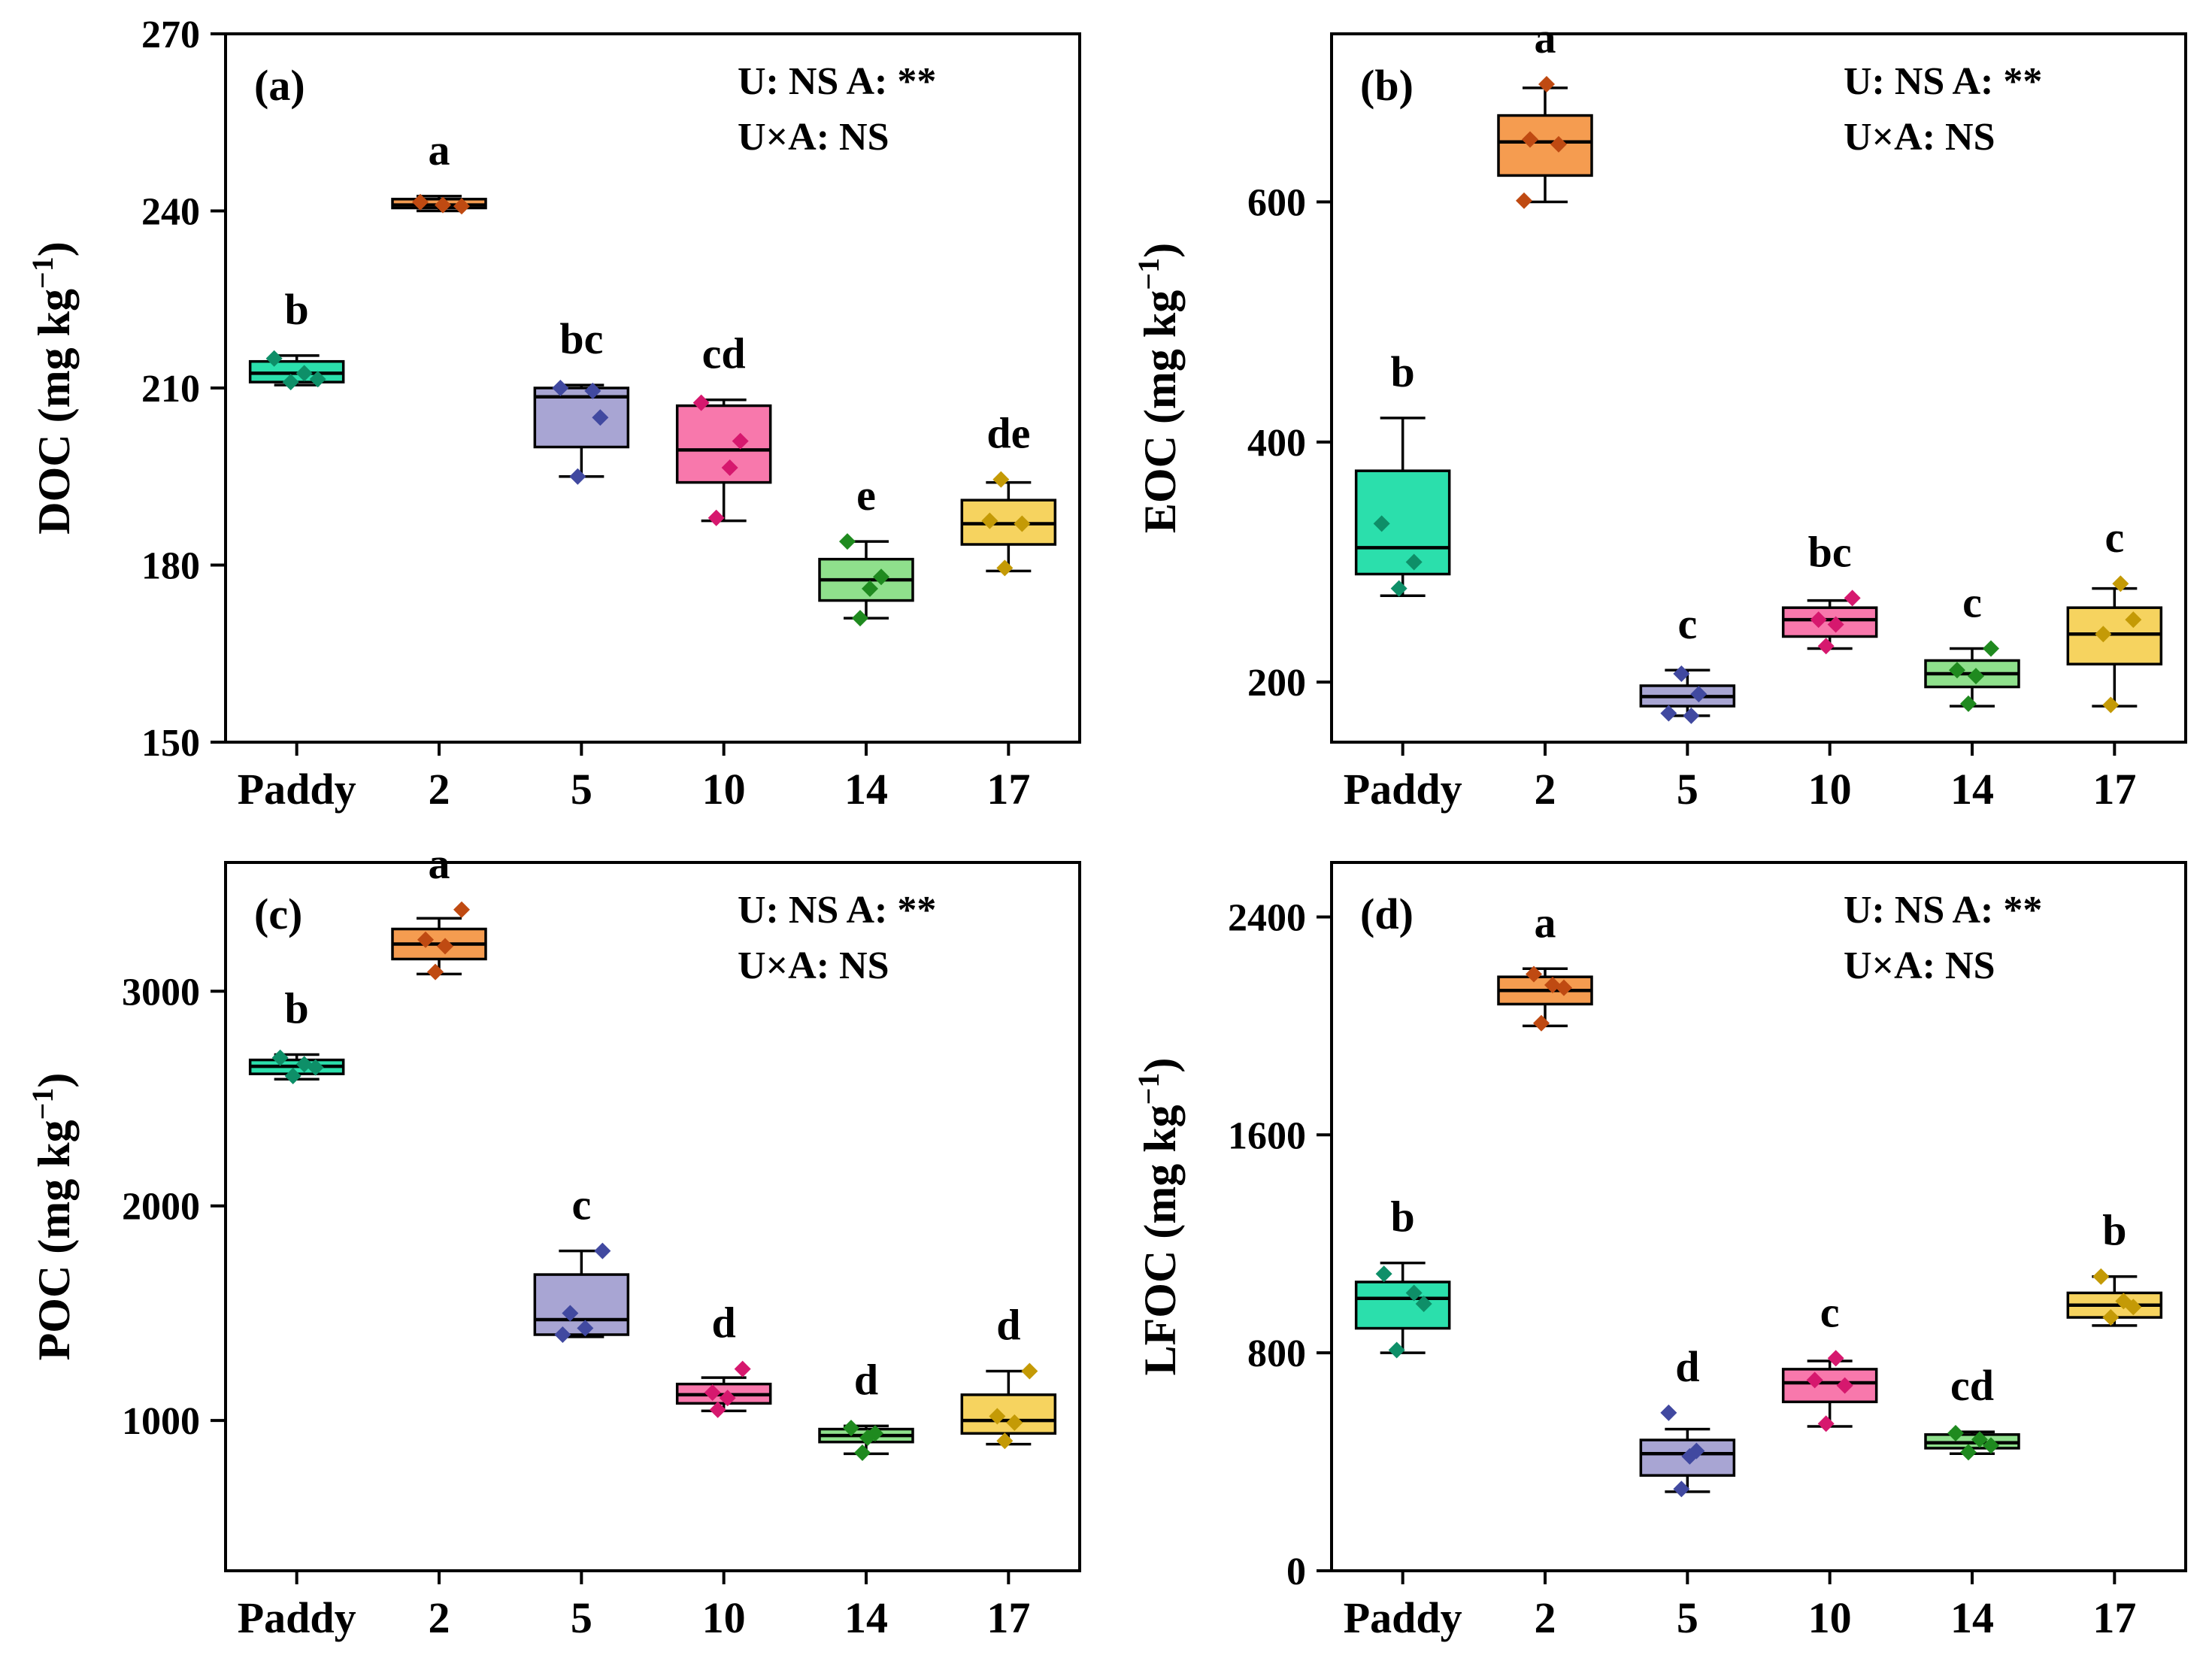 The image size is (2212, 1661). Describe the element at coordinates (171, 743) in the screenshot. I see `y-tick-label: 150` at that location.